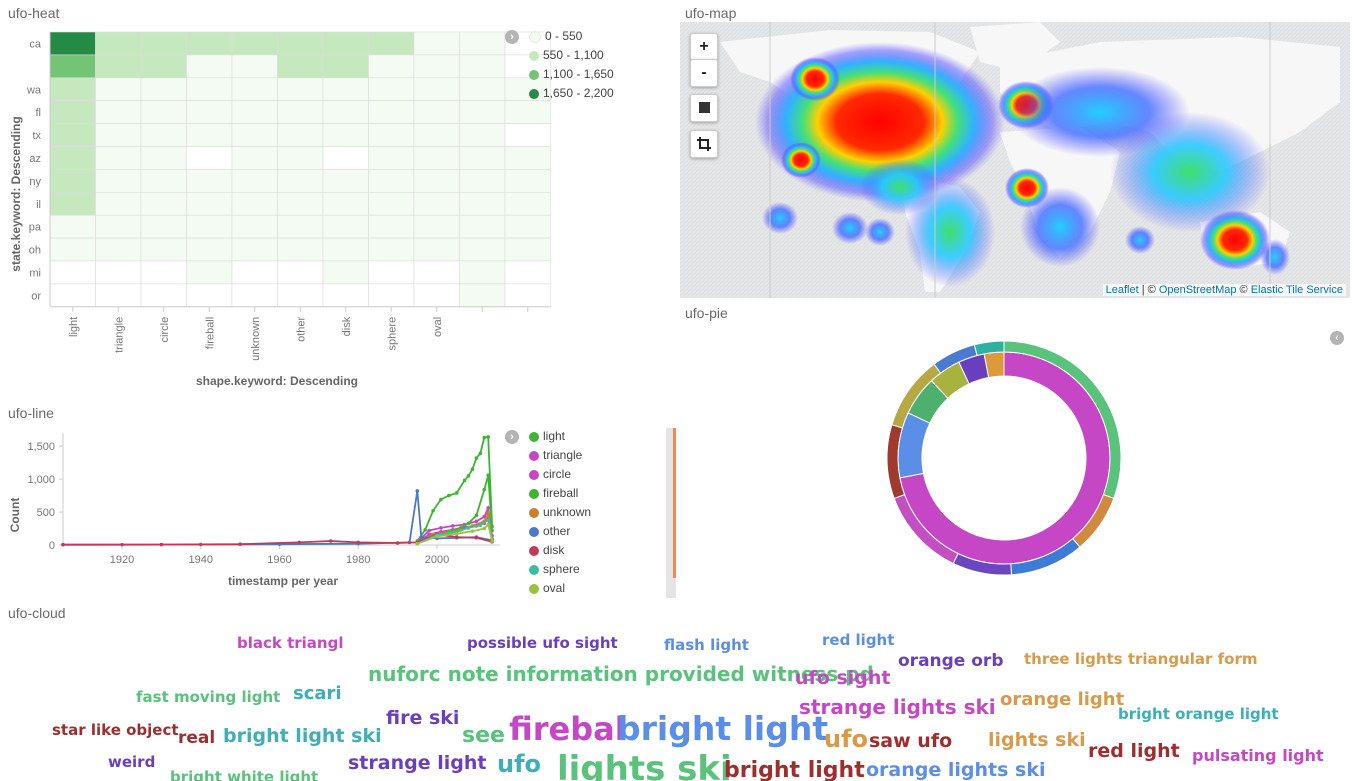 This screenshot has width=1354, height=781. Describe the element at coordinates (1337, 338) in the screenshot. I see `pie-legend-toggle: ‹` at that location.